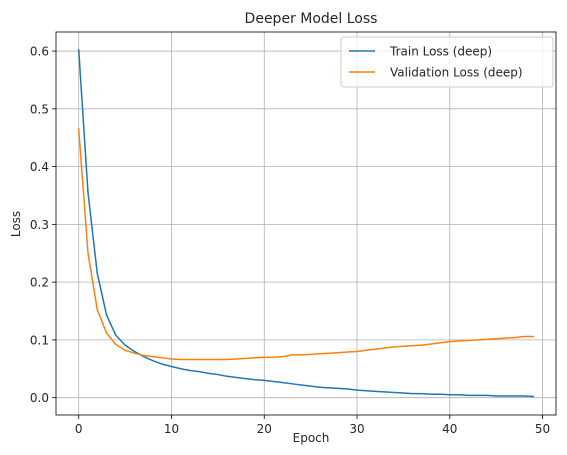 The height and width of the screenshot is (455, 567). What do you see at coordinates (39, 283) in the screenshot?
I see `y-tick-label: 0.2` at bounding box center [39, 283].